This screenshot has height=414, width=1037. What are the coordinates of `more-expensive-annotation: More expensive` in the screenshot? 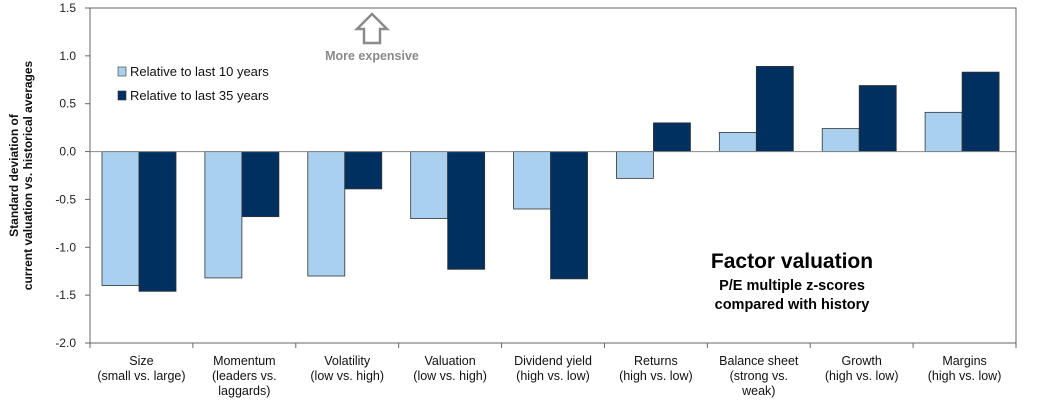 It's located at (372, 37).